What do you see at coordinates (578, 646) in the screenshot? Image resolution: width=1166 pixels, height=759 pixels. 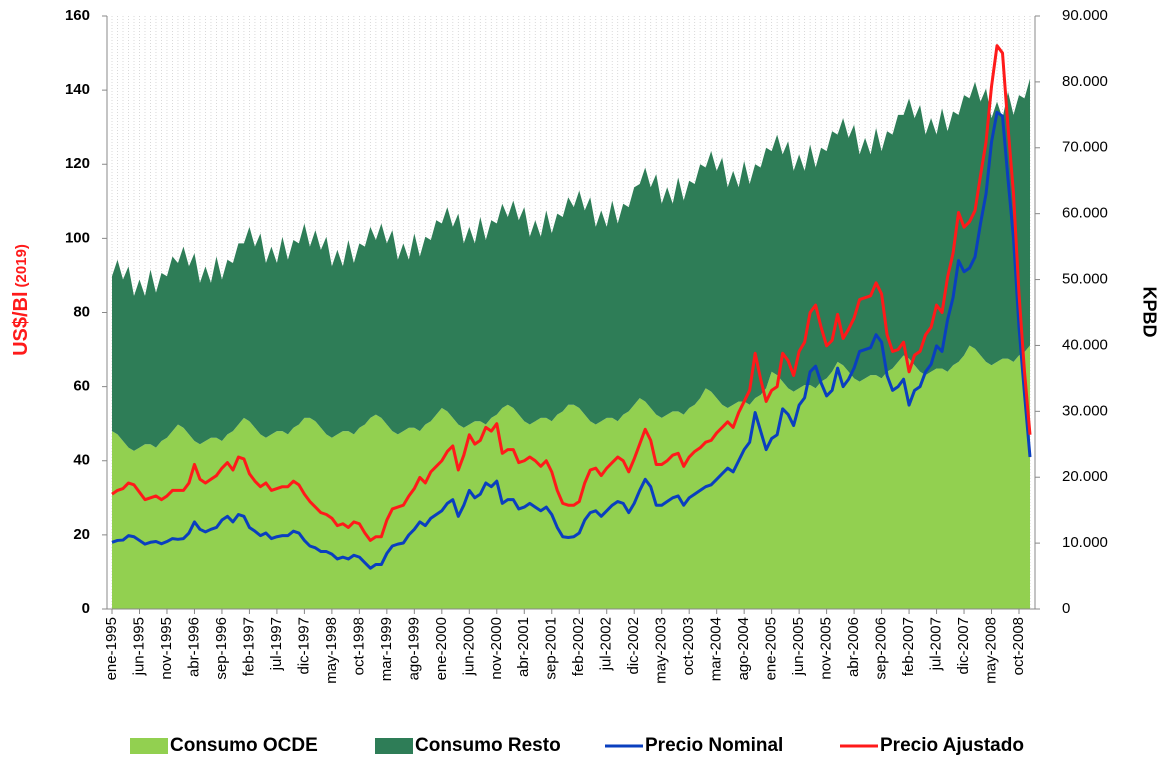 I see `x-tick-label: feb-2002` at bounding box center [578, 646].